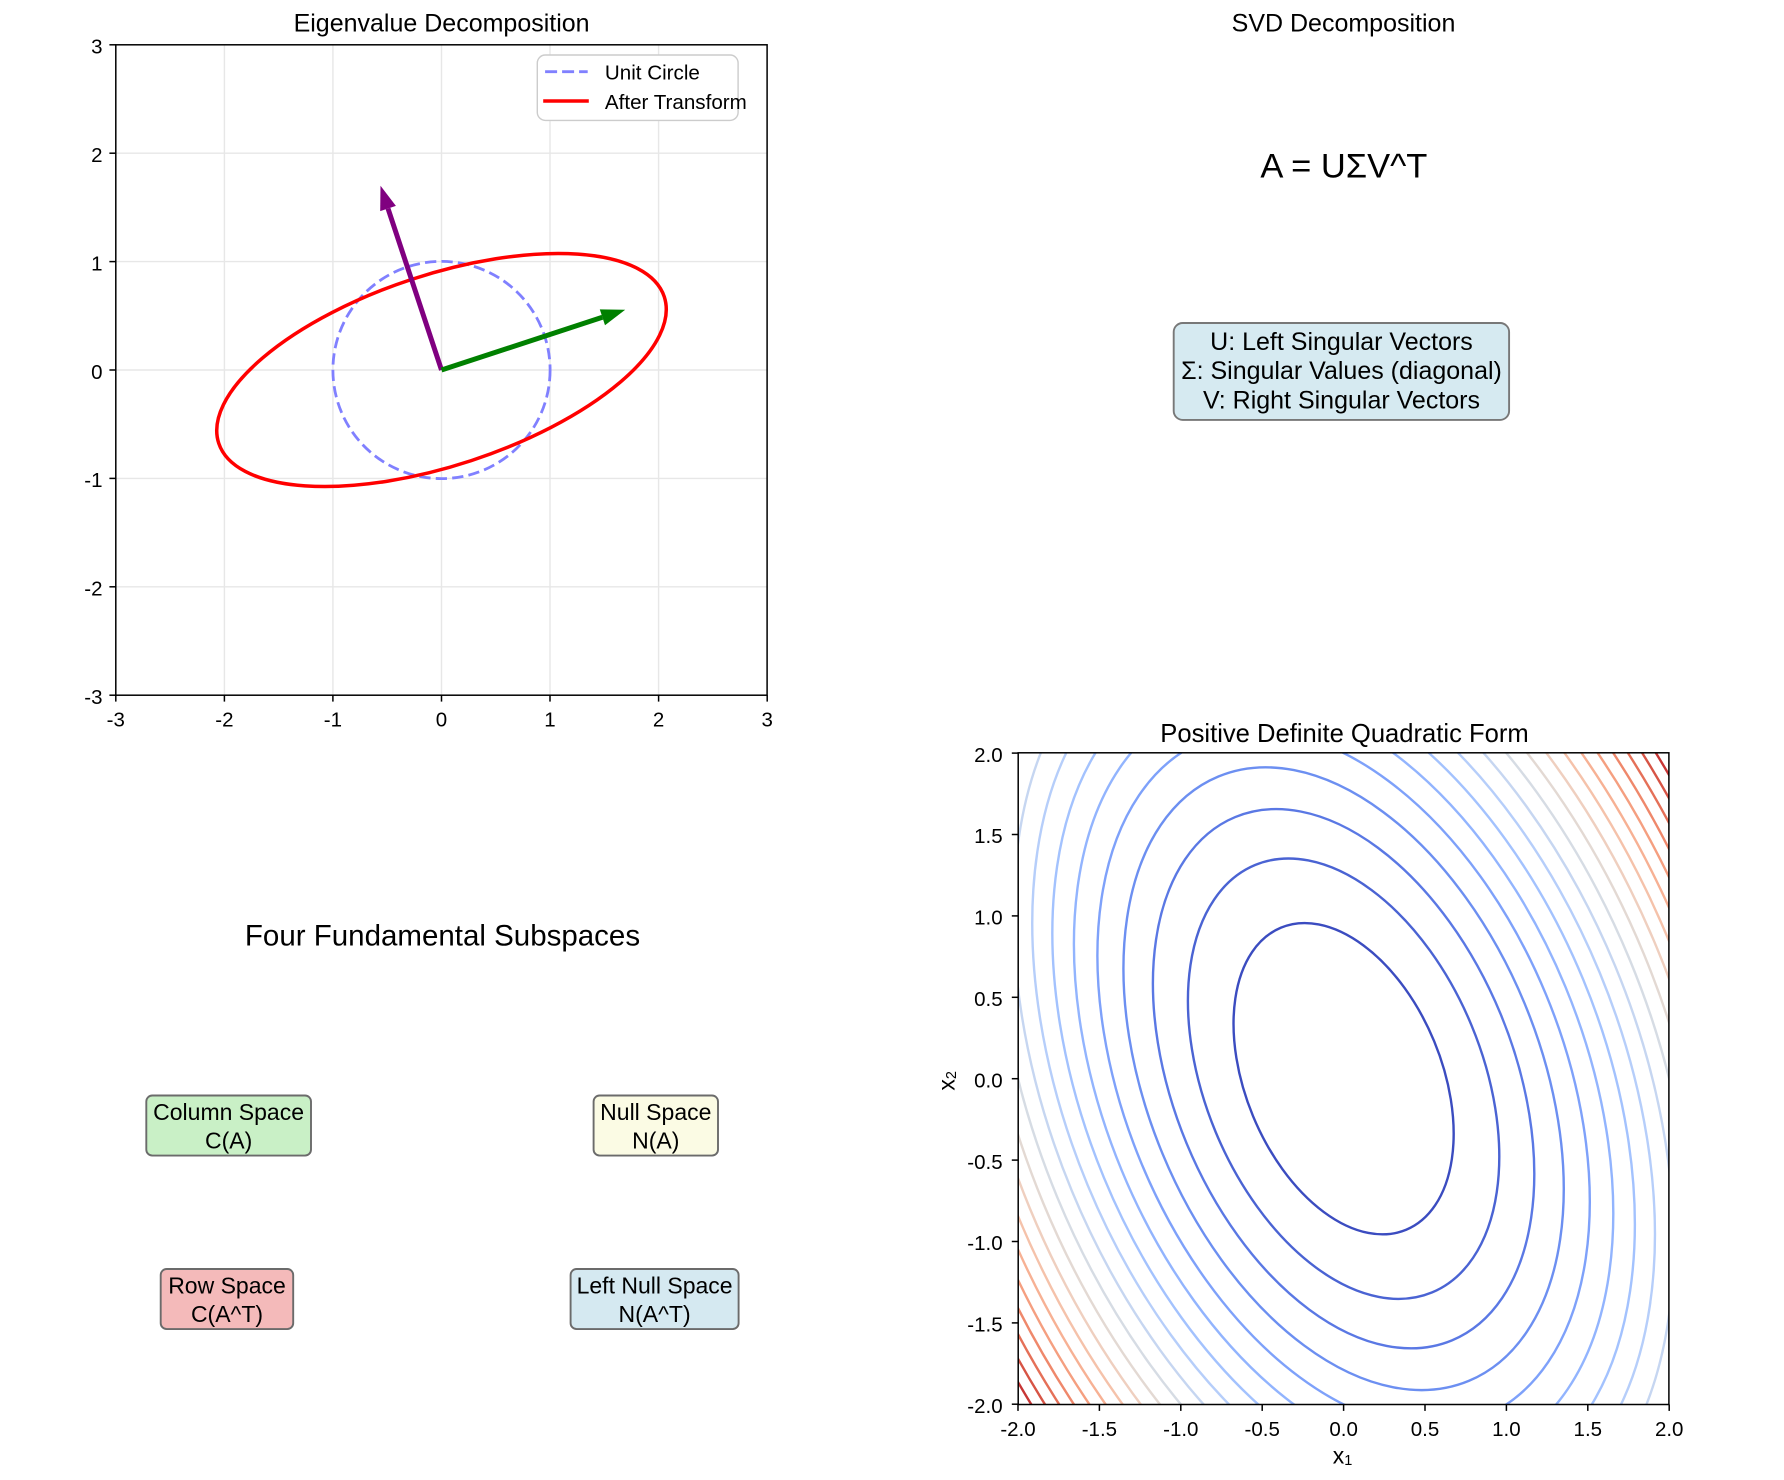  What do you see at coordinates (227, 1285) in the screenshot?
I see `svg-text: Row Space` at bounding box center [227, 1285].